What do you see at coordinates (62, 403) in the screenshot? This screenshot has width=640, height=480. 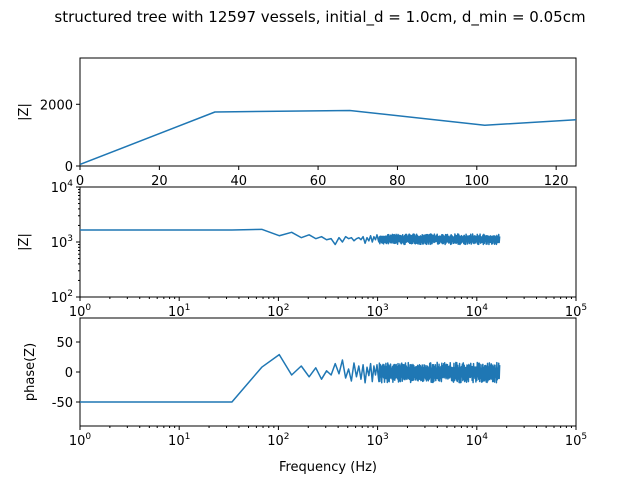 I see `y-tick-label: -50` at bounding box center [62, 403].